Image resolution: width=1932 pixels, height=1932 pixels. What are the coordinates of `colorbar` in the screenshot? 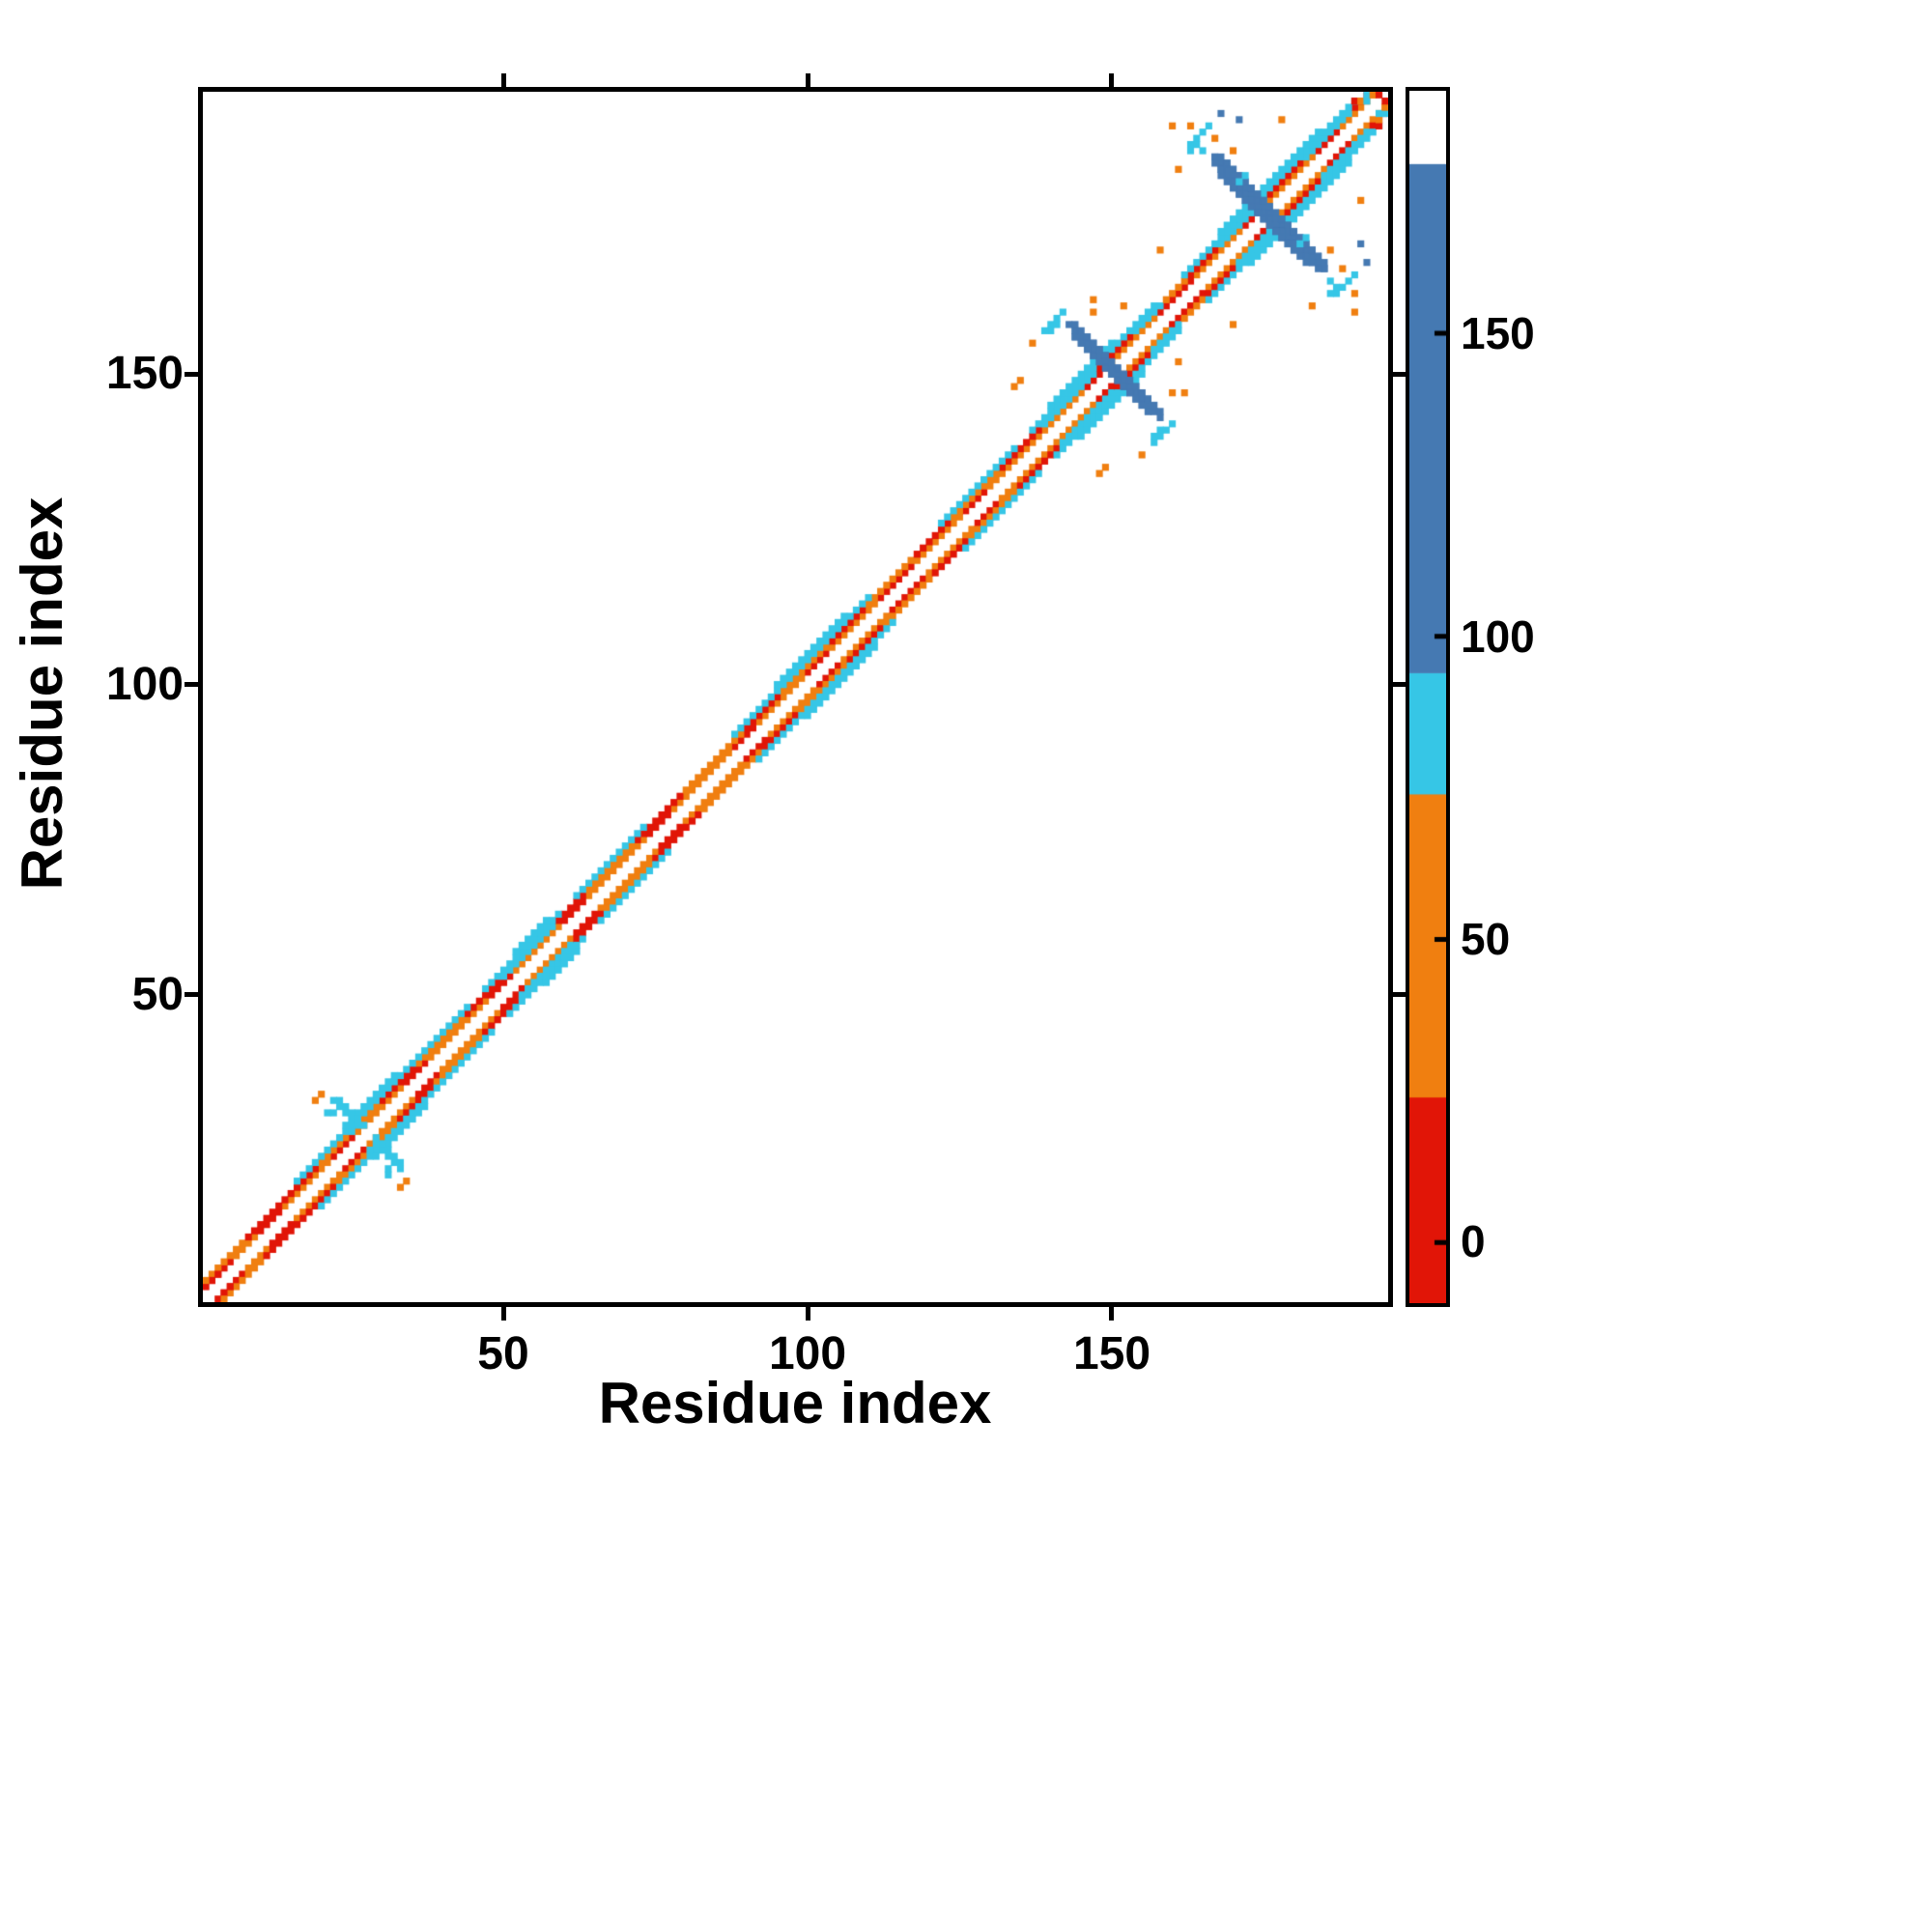 It's located at (1428, 697).